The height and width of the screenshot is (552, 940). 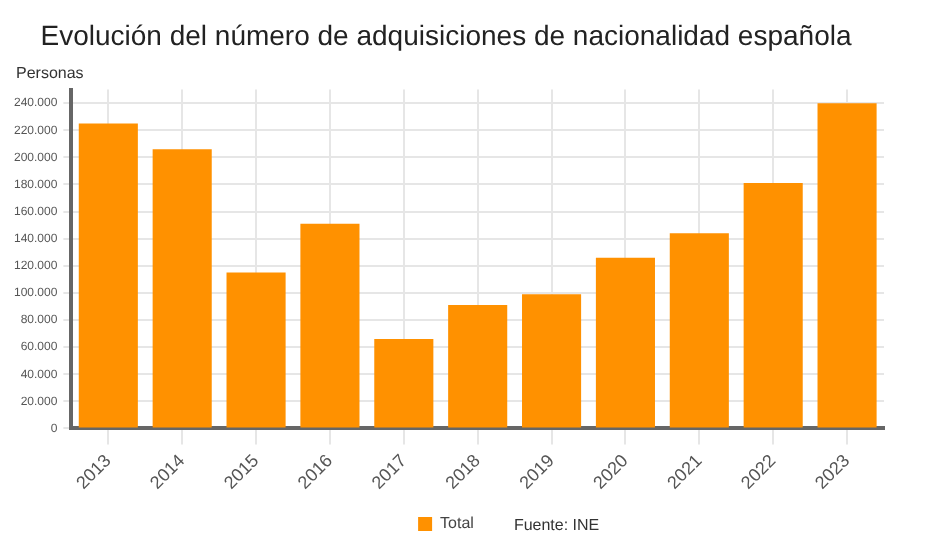 What do you see at coordinates (457, 523) in the screenshot?
I see `legend-label: Total` at bounding box center [457, 523].